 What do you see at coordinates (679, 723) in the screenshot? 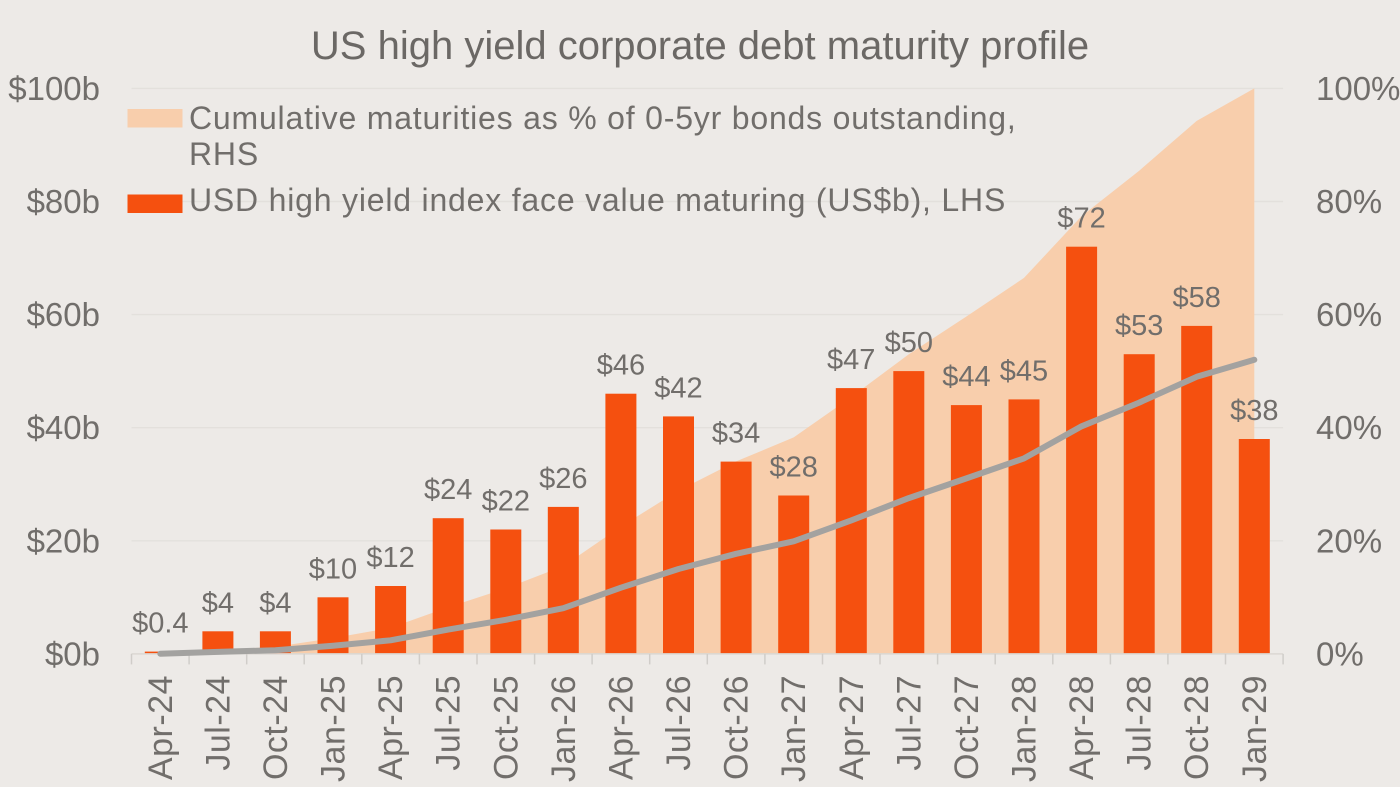
I see `svg-text: Jul-26` at bounding box center [679, 723].